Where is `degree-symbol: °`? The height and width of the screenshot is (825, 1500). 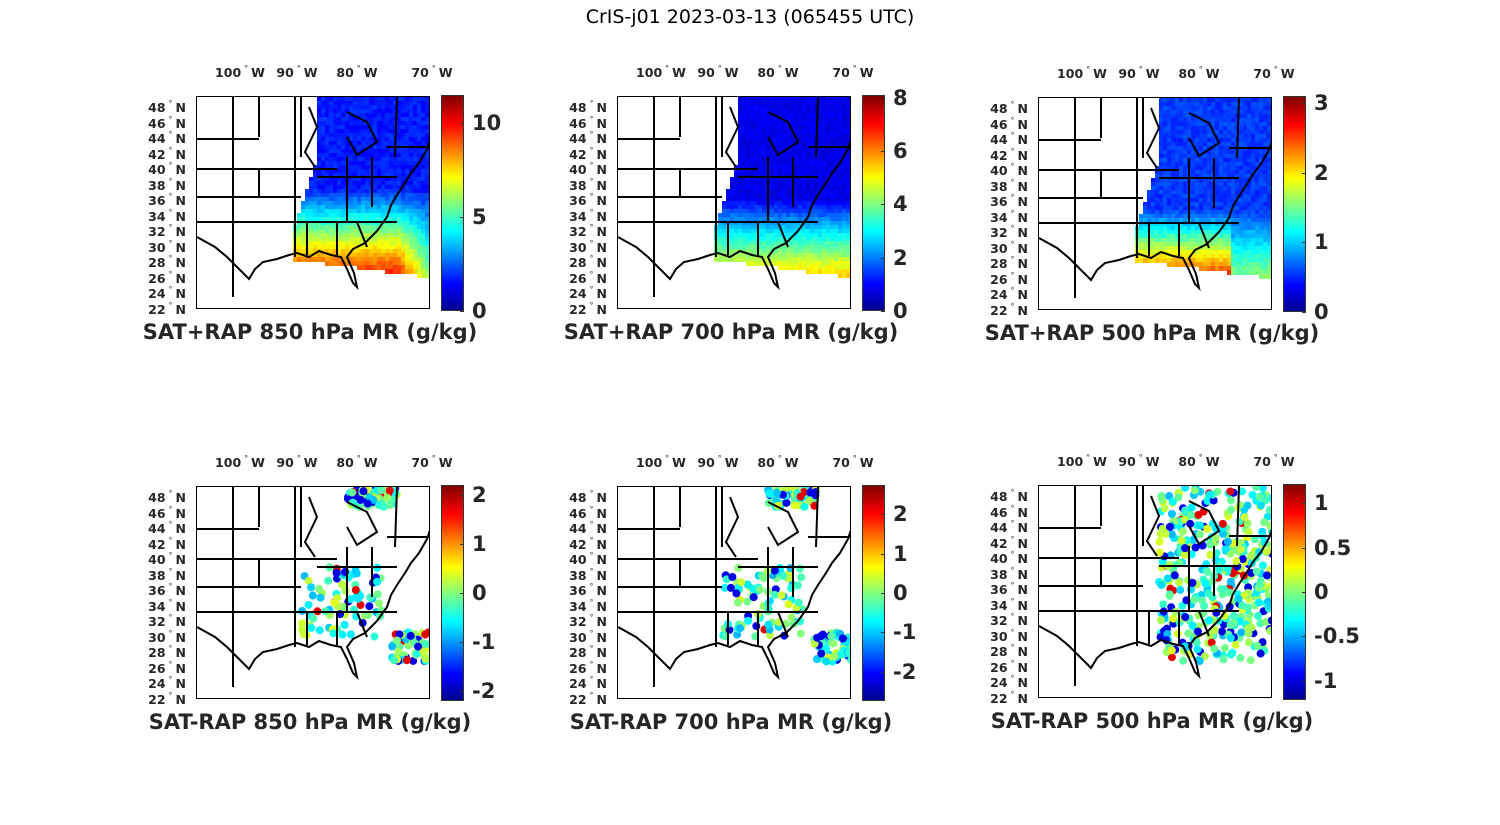 degree-symbol: ° is located at coordinates (170, 119).